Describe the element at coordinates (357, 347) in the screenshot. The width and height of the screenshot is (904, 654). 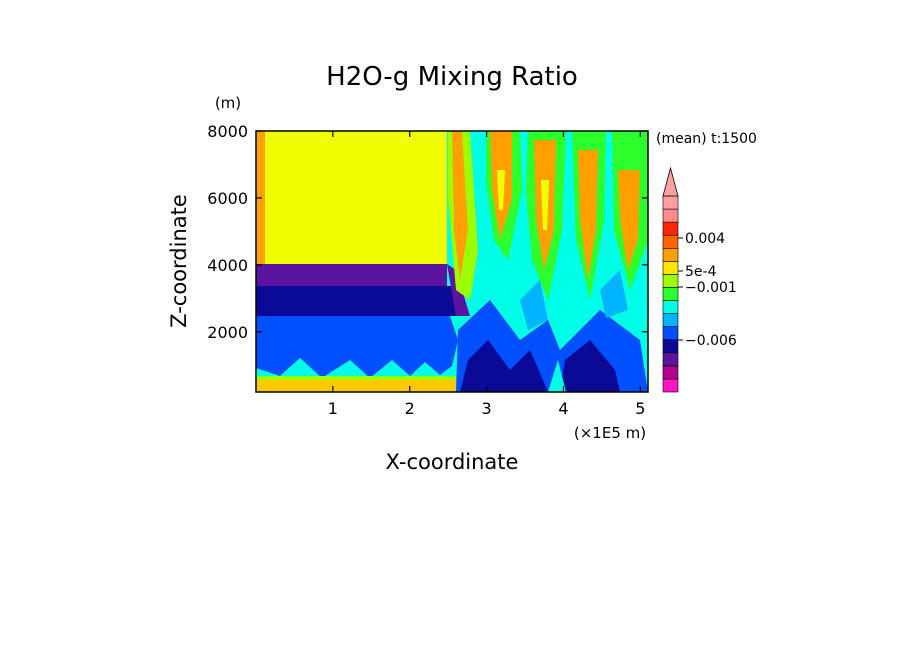
I see `blue-mid-region` at that location.